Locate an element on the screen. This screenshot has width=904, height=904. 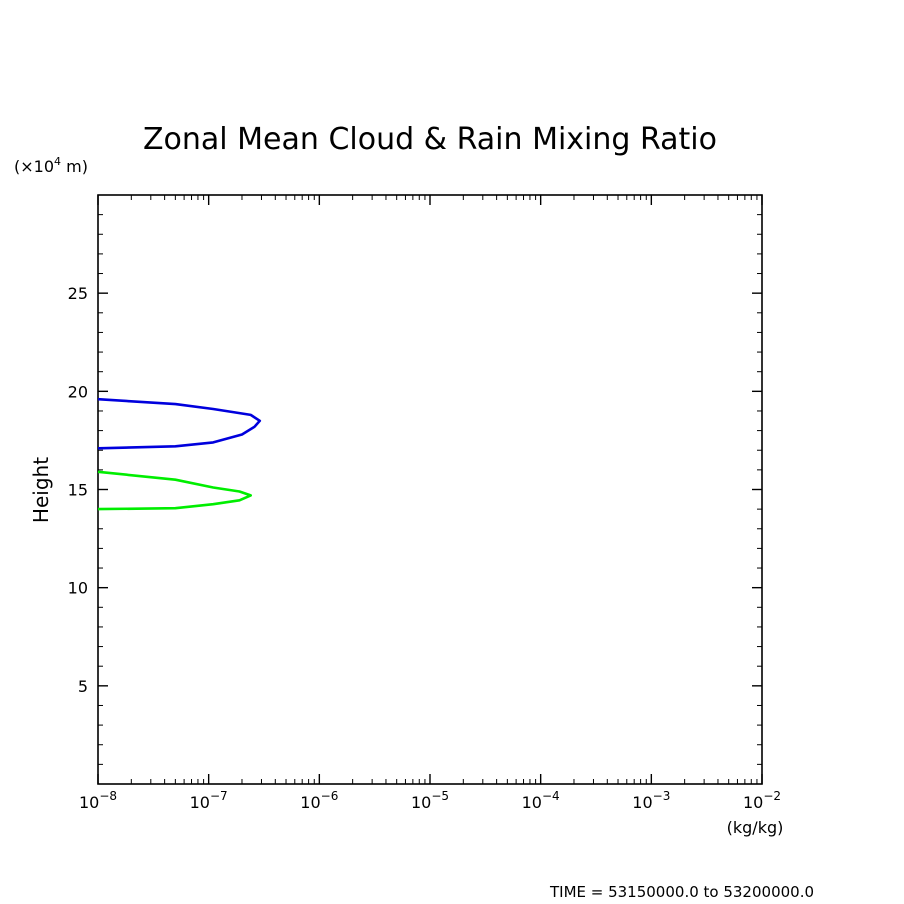
x-tick-label: 10⁻⁵ is located at coordinates (430, 800).